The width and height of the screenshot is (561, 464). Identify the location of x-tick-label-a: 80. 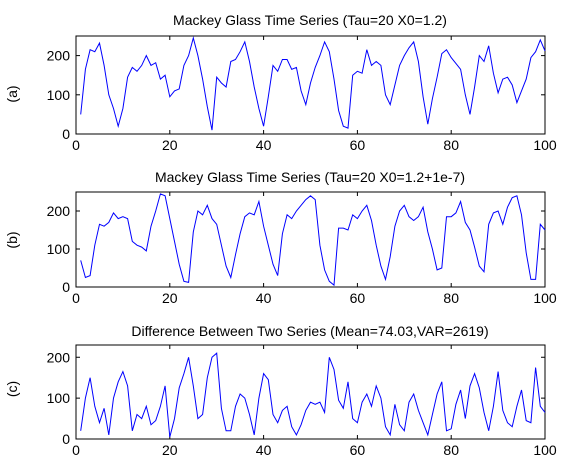
(451, 145).